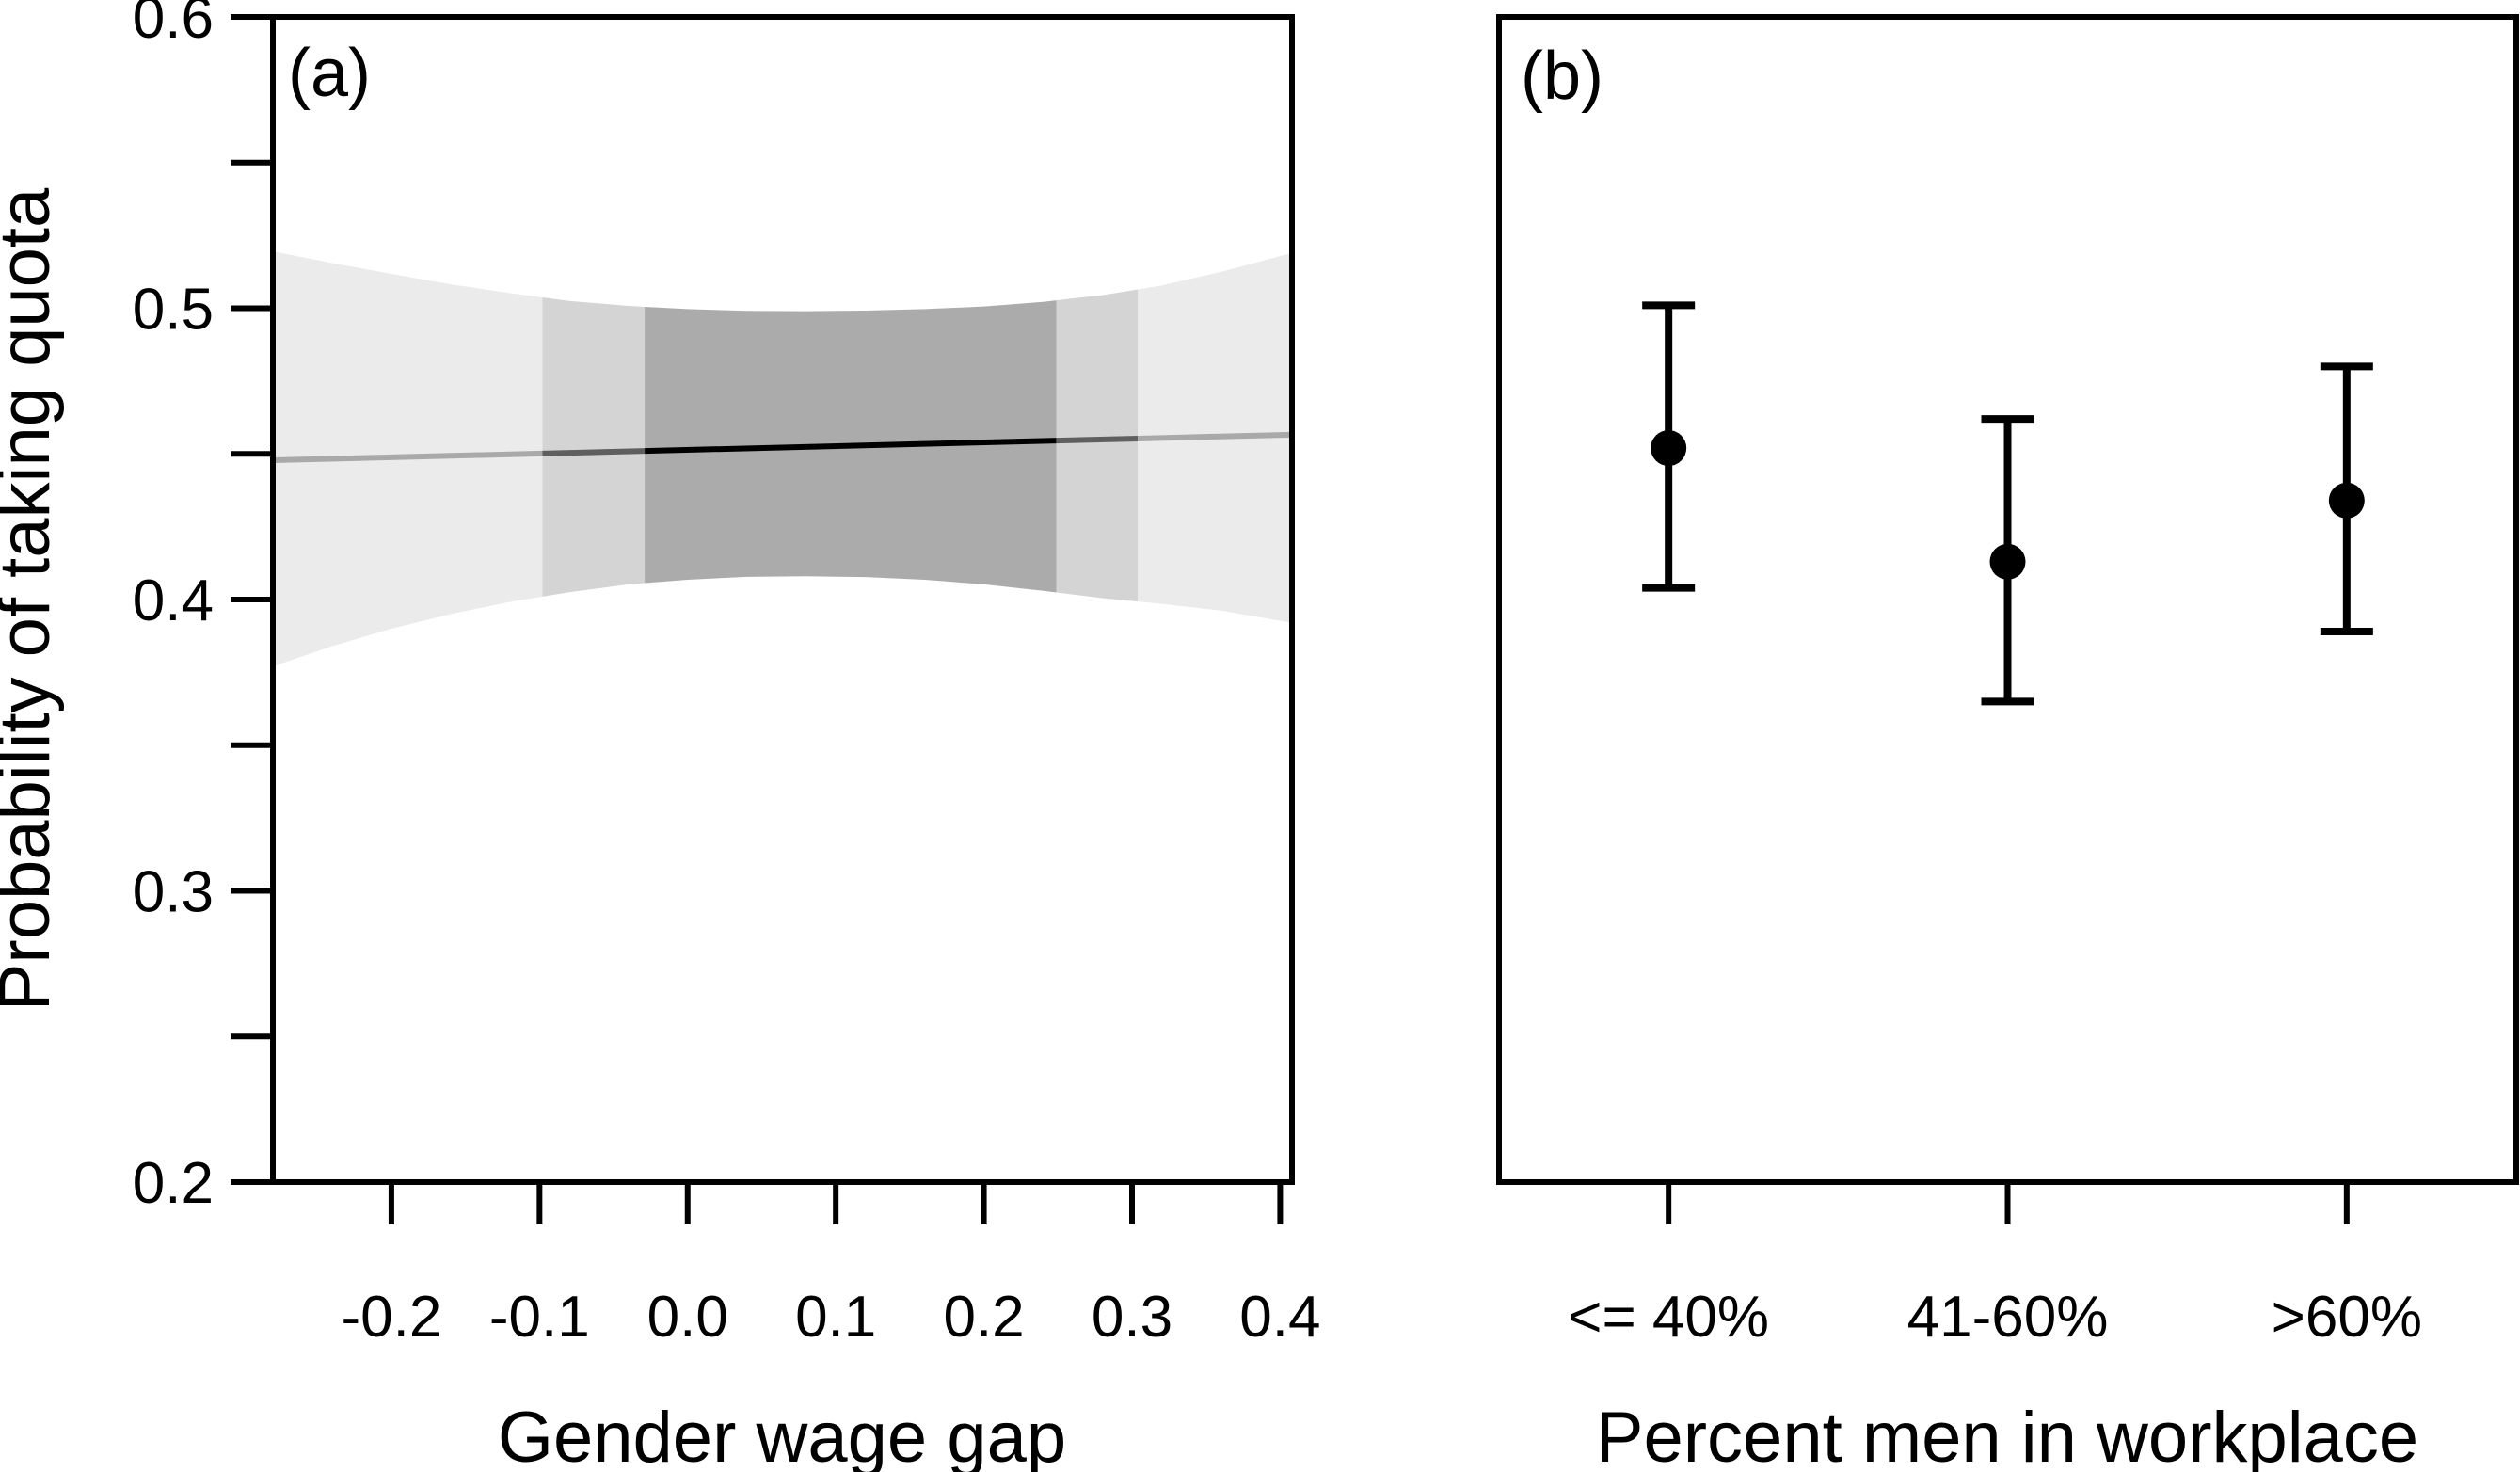  I want to click on x-axis-tick-label: 0.1, so click(835, 1317).